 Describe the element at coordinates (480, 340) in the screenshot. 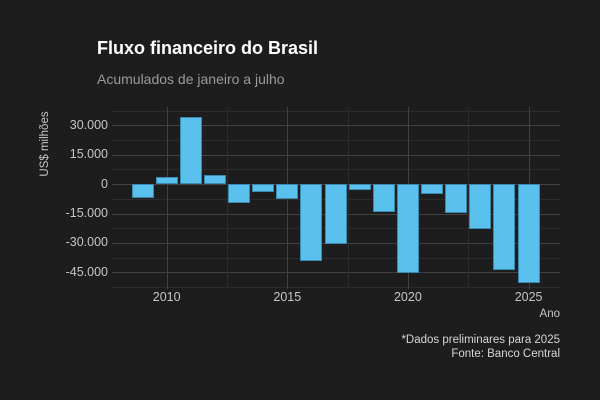

I see `caption-line-1: *Dados preliminares para 2025` at that location.